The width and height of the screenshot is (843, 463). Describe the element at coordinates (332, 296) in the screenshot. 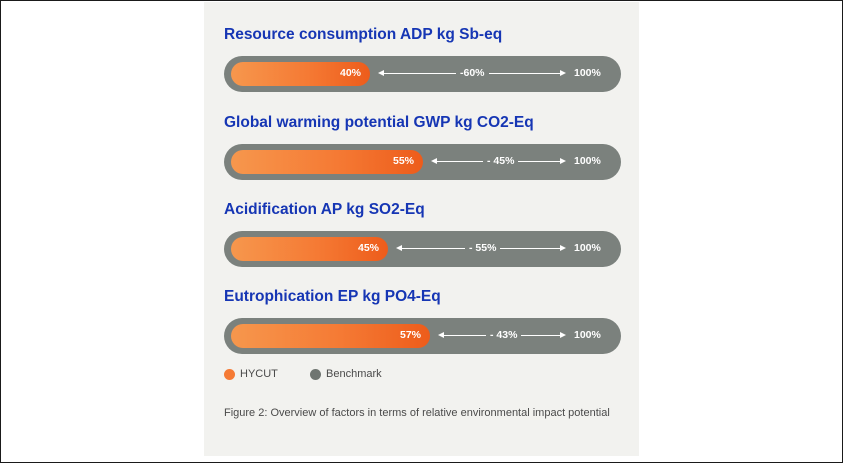

I see `metric-title: Eutrophication EP kg PO4-Eq` at that location.